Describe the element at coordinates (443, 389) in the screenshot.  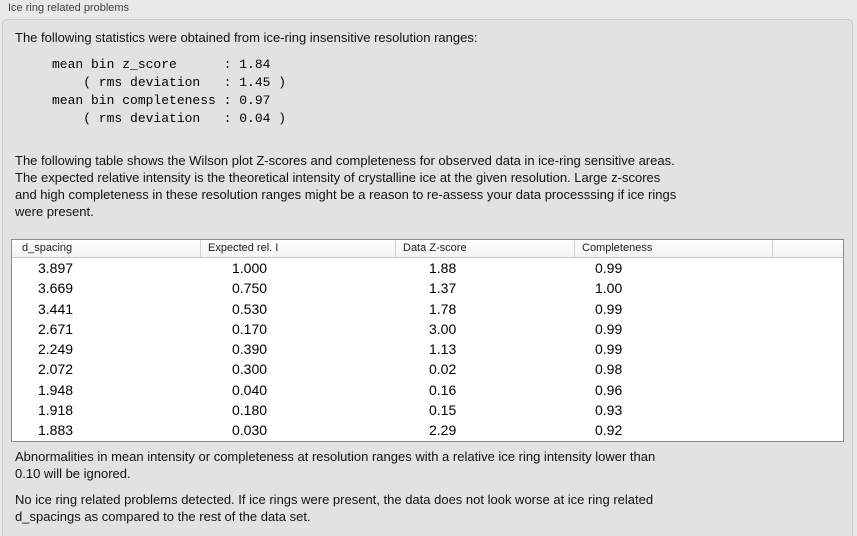
I see `cell-data-z-score: 0.16` at that location.